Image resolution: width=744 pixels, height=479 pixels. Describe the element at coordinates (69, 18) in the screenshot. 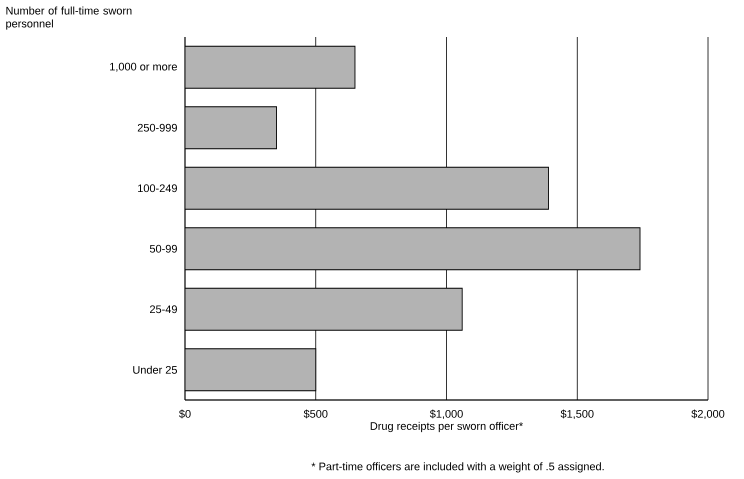

I see `y-axis-title: Number of full-time sworn personnel` at that location.